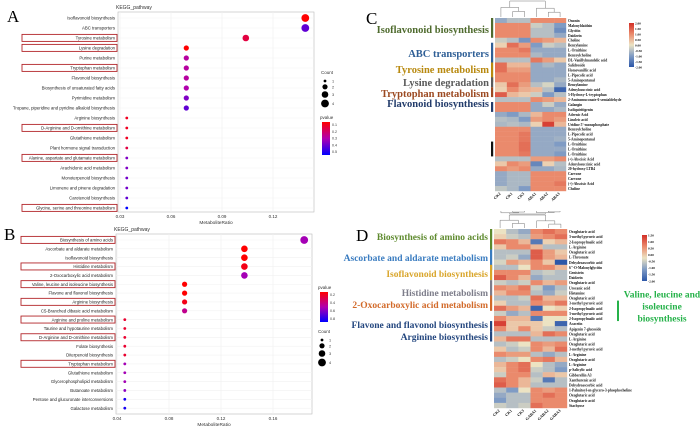 This screenshot has height=428, width=700. What do you see at coordinates (93, 78) in the screenshot?
I see `pathway-label: Flavonoid biosynthesis` at bounding box center [93, 78].